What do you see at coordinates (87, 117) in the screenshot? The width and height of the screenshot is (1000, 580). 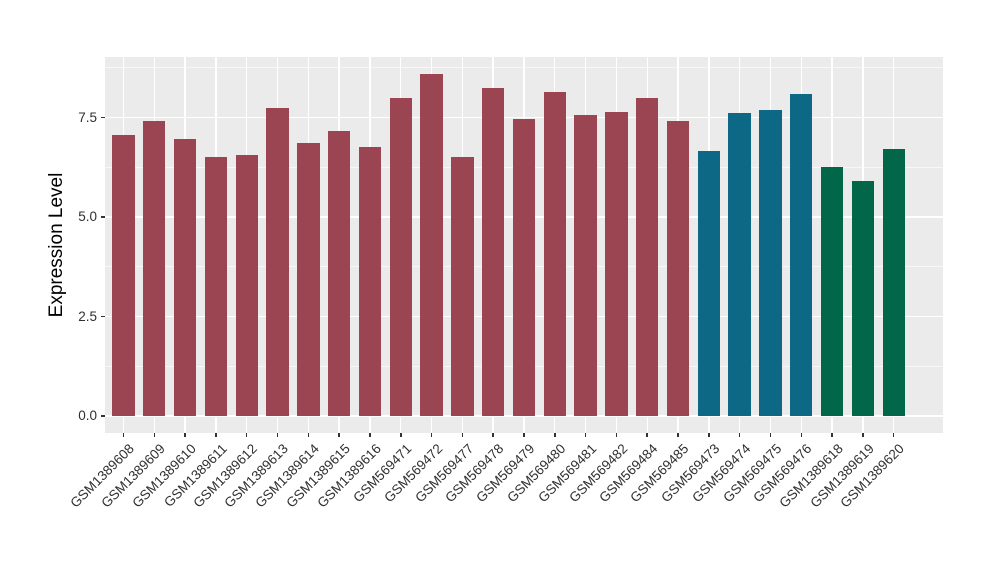 I see `y-tick-label: 7.5` at bounding box center [87, 117].